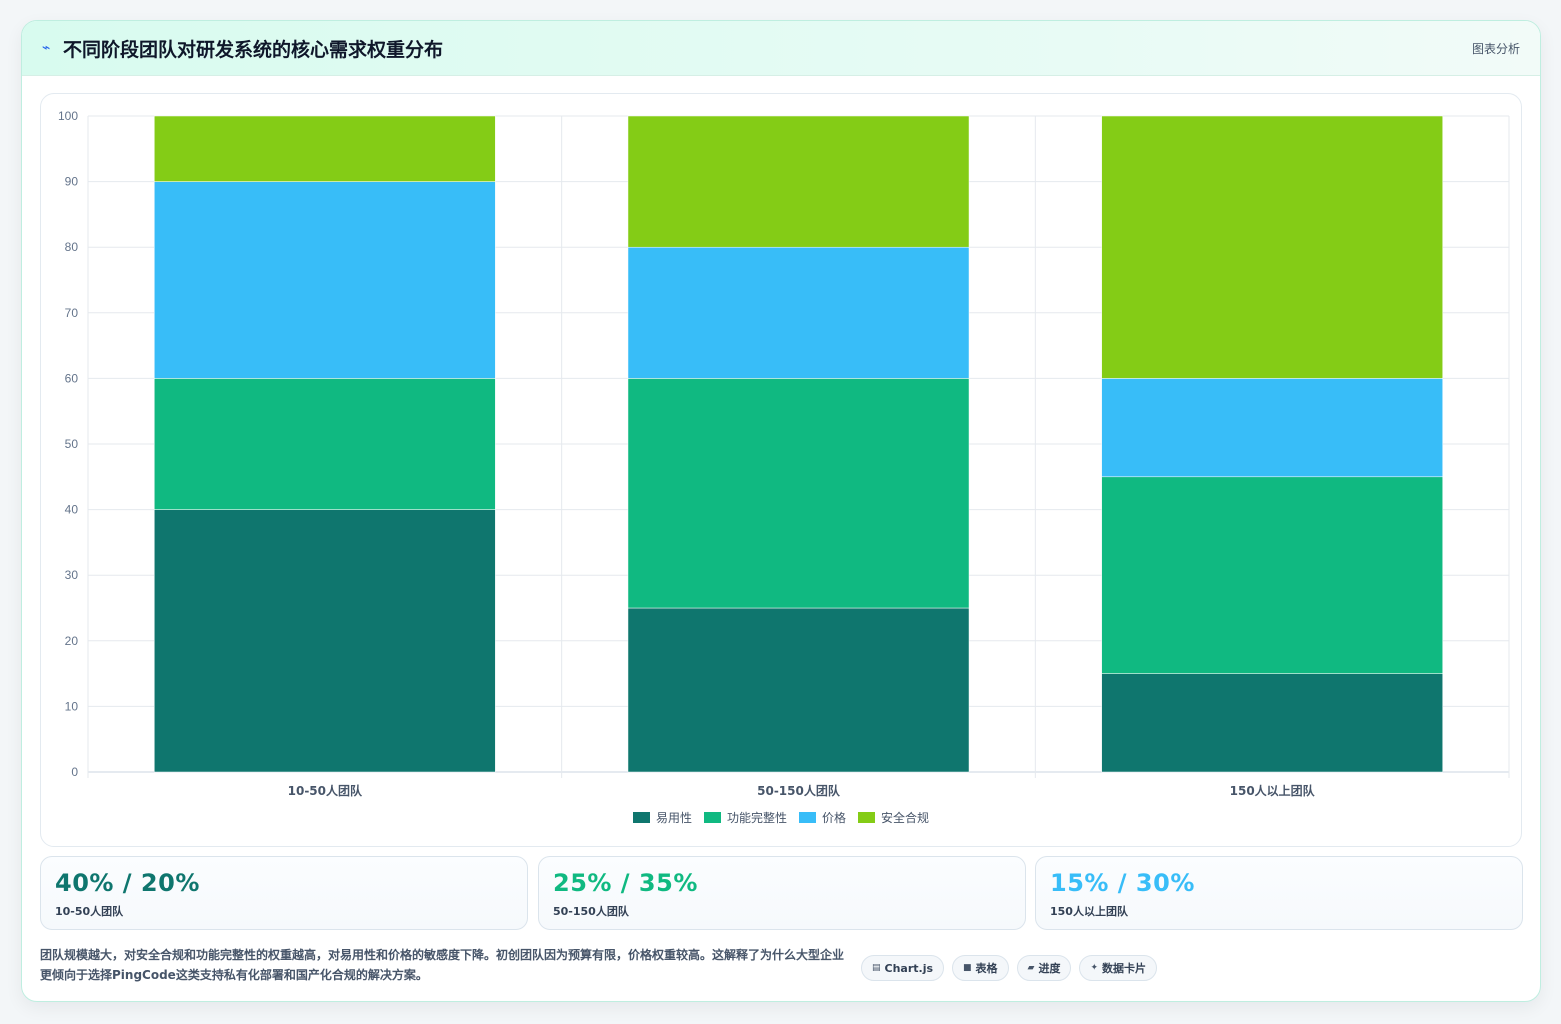 Image resolution: width=1561 pixels, height=1024 pixels. What do you see at coordinates (782, 893) in the screenshot?
I see `kpi-card-mid-team: 25% / 35% 50-150人团队` at bounding box center [782, 893].